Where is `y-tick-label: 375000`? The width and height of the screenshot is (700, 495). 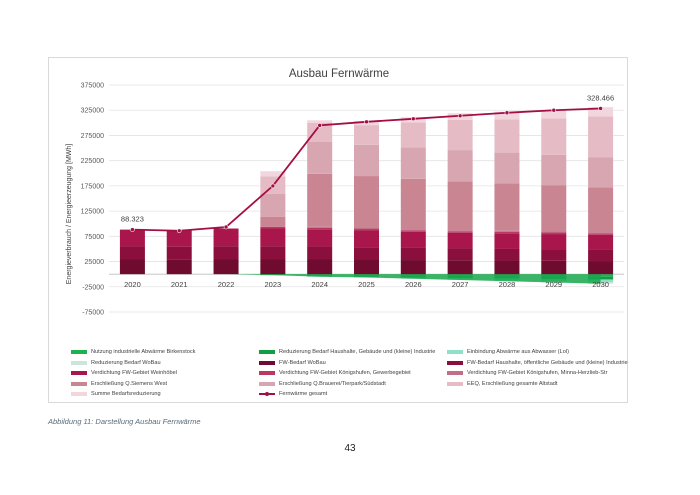
y-tick-label: 375000 is located at coordinates (92, 86).